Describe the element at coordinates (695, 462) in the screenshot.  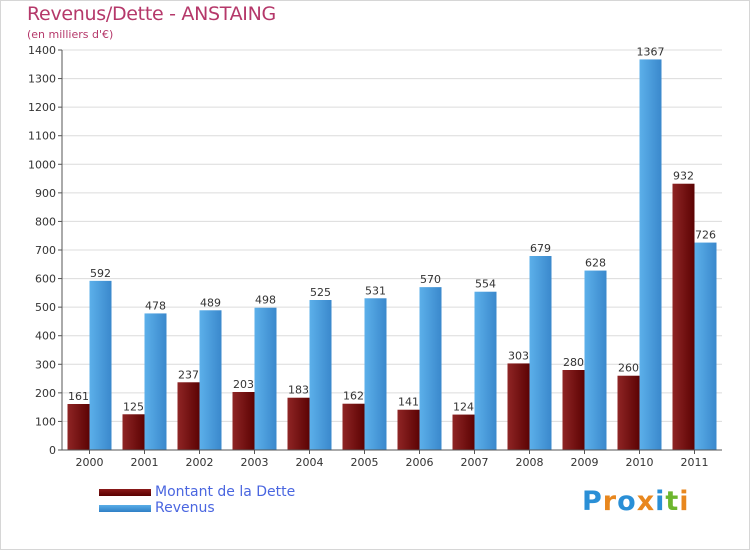
I see `x-tick-label: 2011` at that location.